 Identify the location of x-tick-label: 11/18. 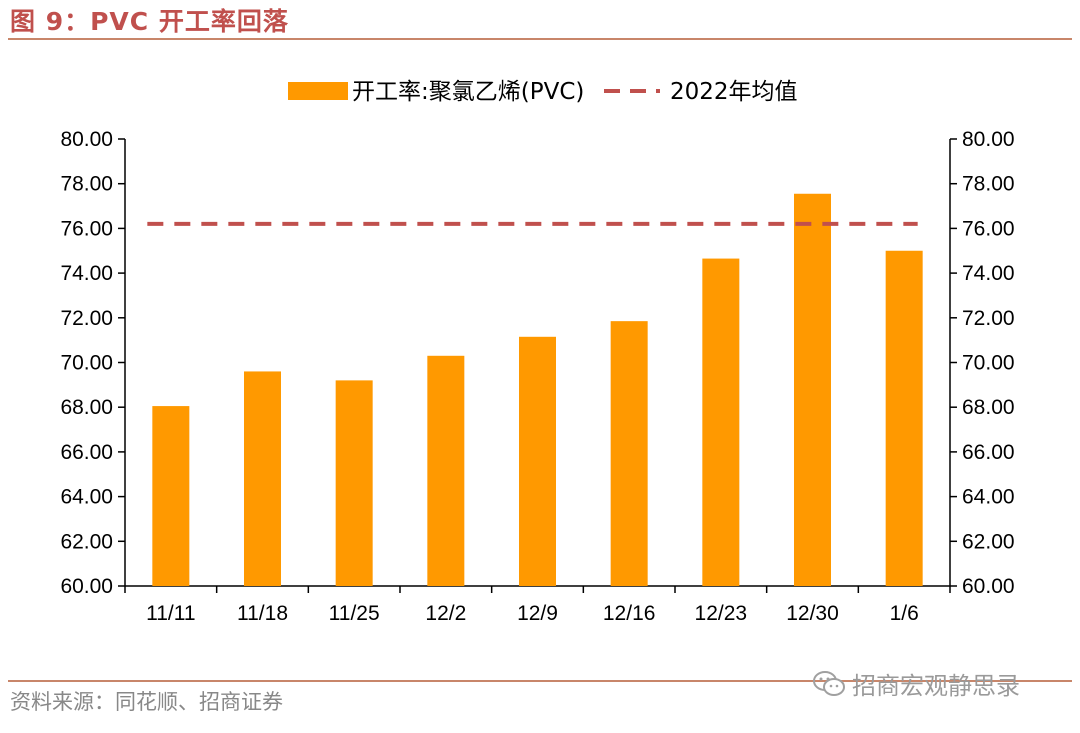
(262, 613).